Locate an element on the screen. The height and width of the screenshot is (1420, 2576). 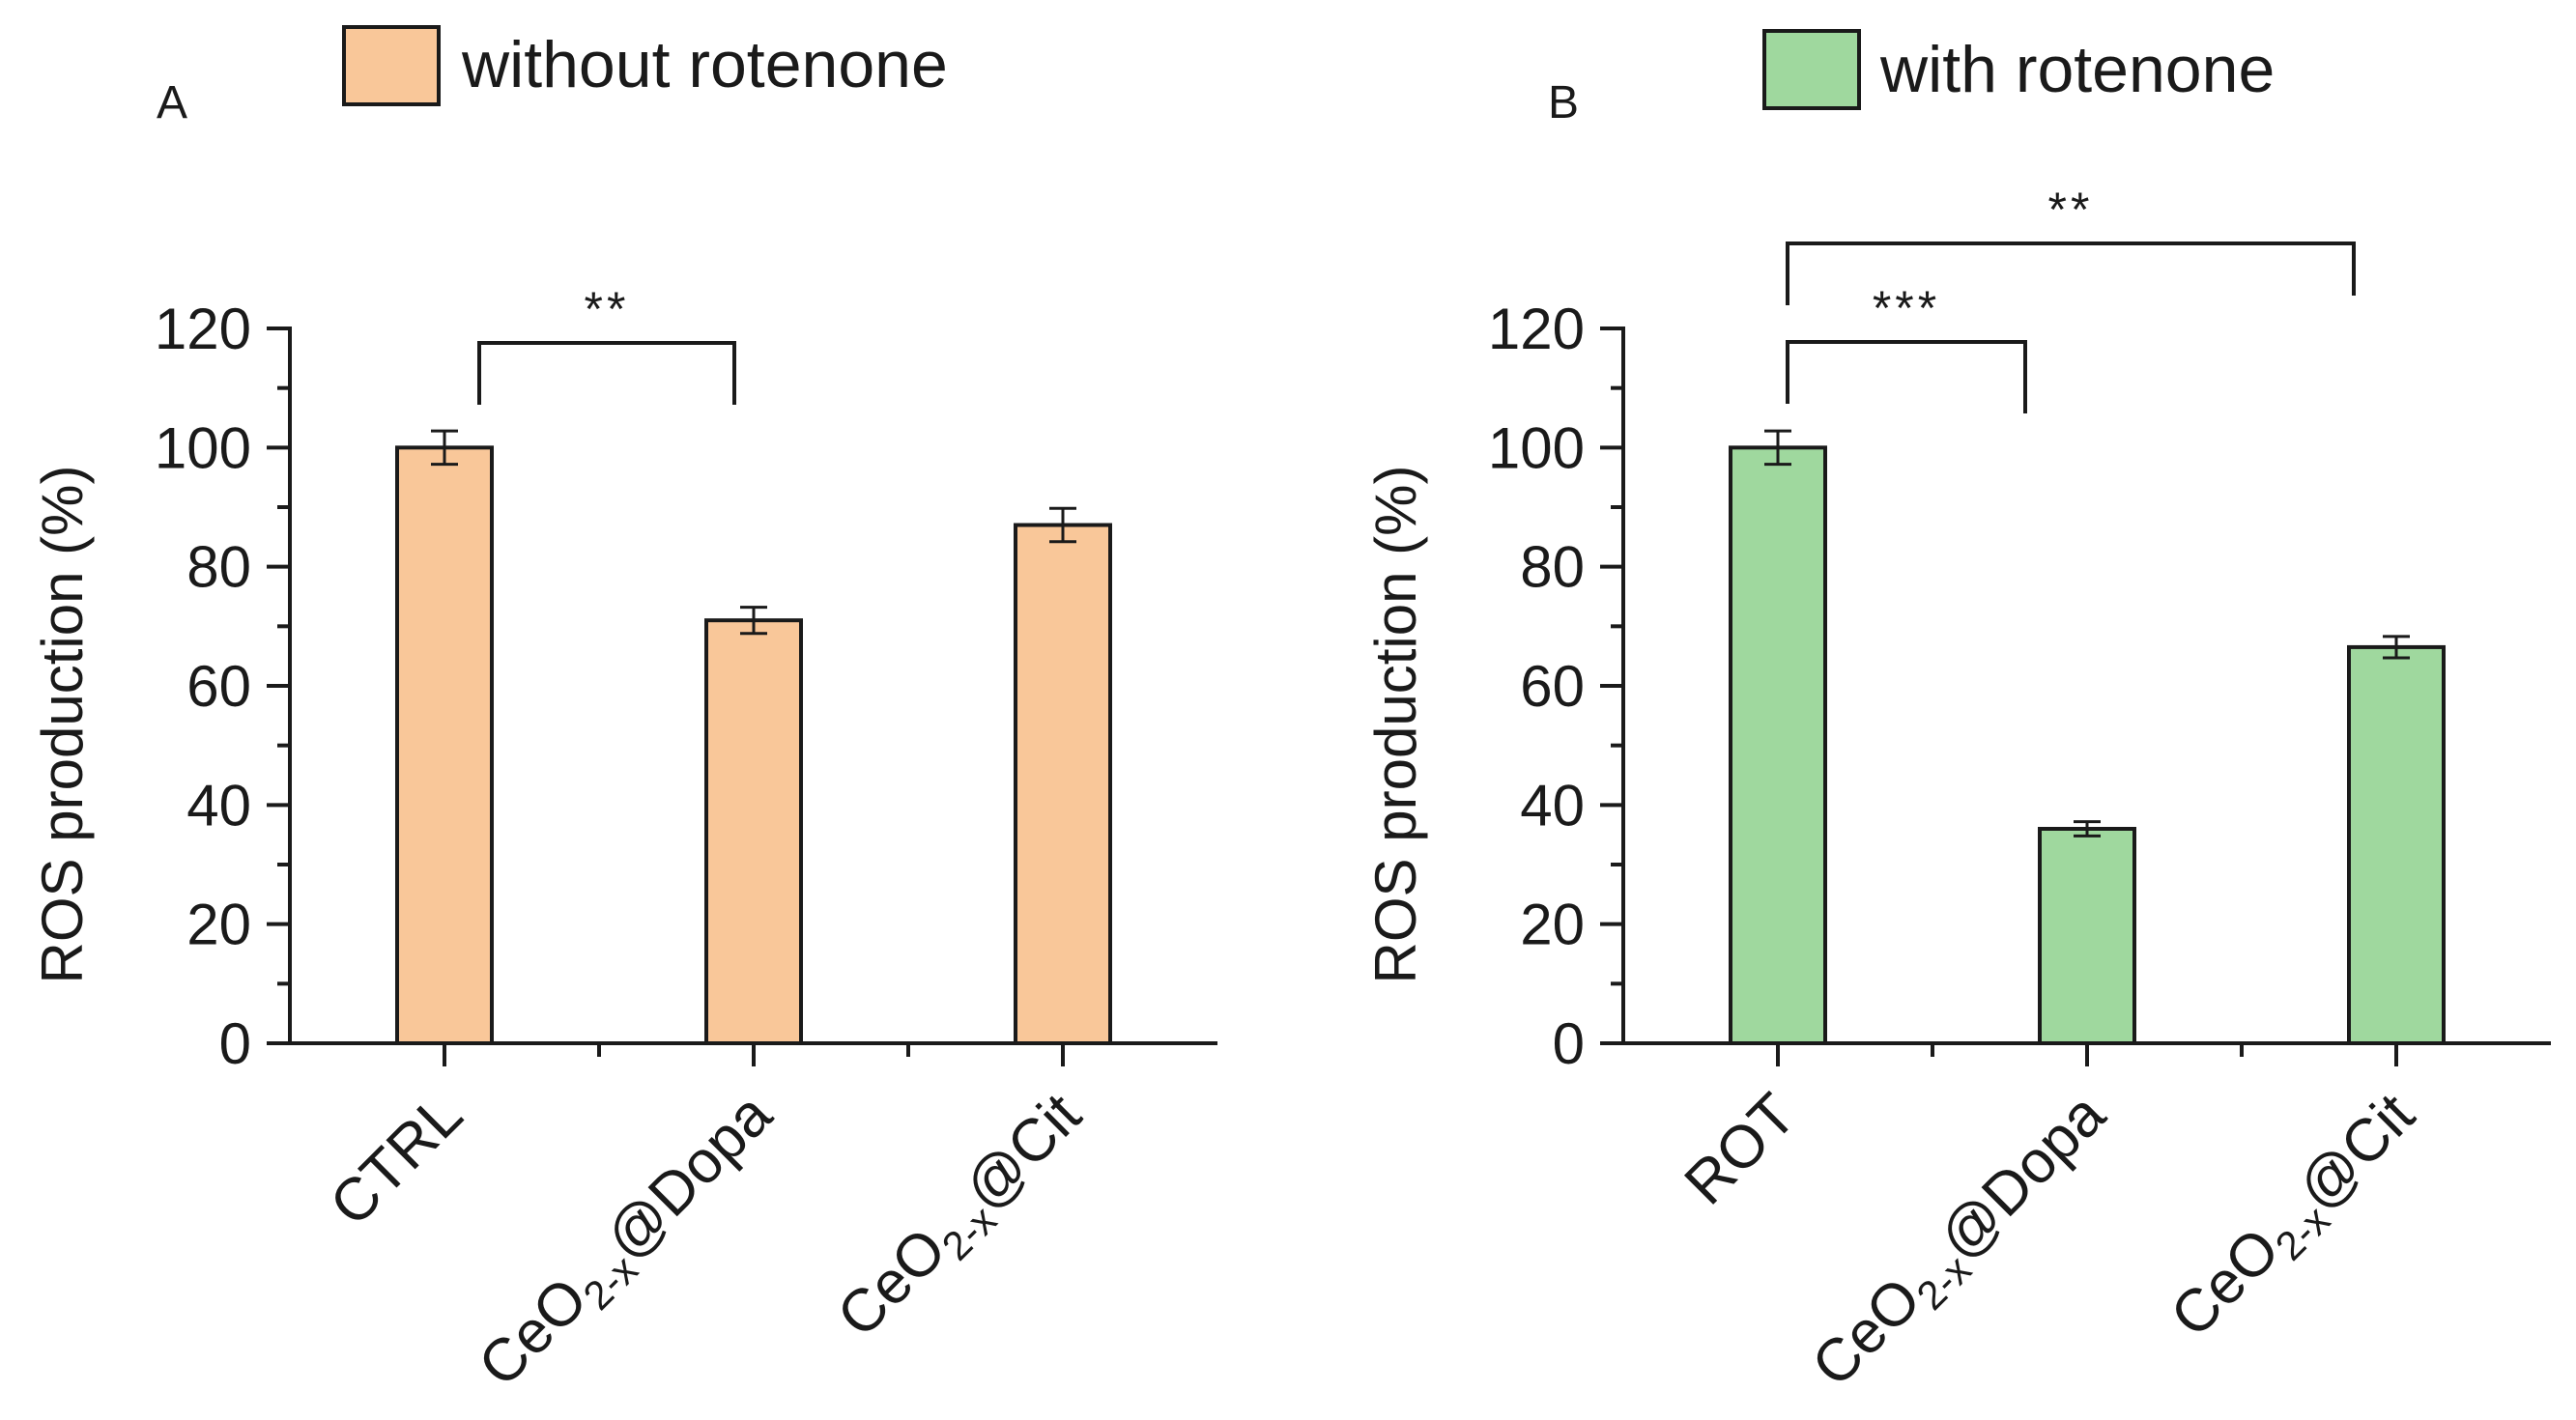
legend-label: with rotenone is located at coordinates (2077, 69).